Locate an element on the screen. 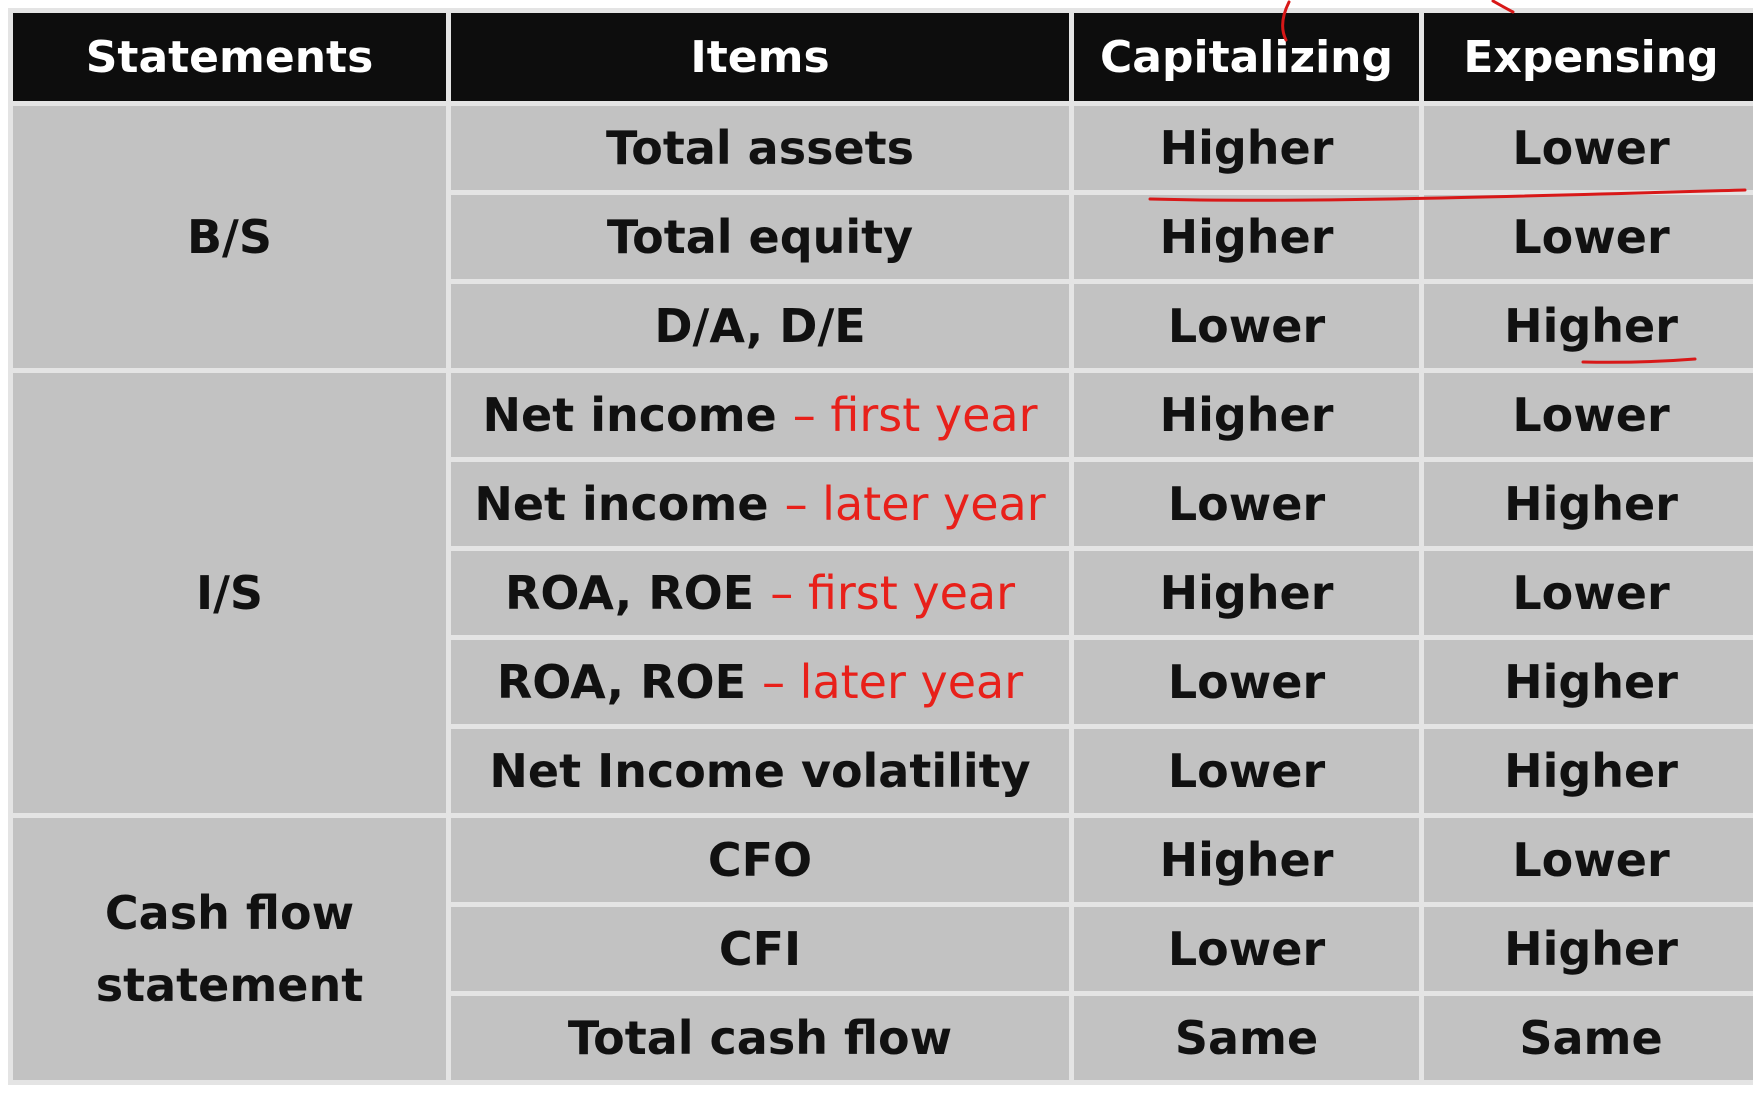 This screenshot has height=1094, width=1753. item-cell: ROA, ROE – later year is located at coordinates (760, 682).